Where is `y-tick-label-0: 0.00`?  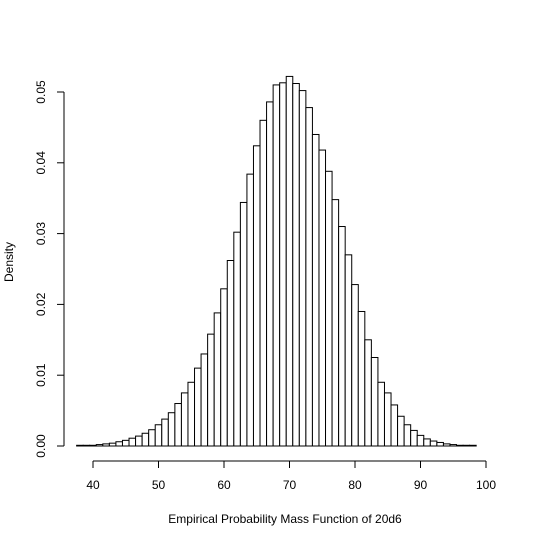
y-tick-label-0: 0.00 is located at coordinates (41, 446).